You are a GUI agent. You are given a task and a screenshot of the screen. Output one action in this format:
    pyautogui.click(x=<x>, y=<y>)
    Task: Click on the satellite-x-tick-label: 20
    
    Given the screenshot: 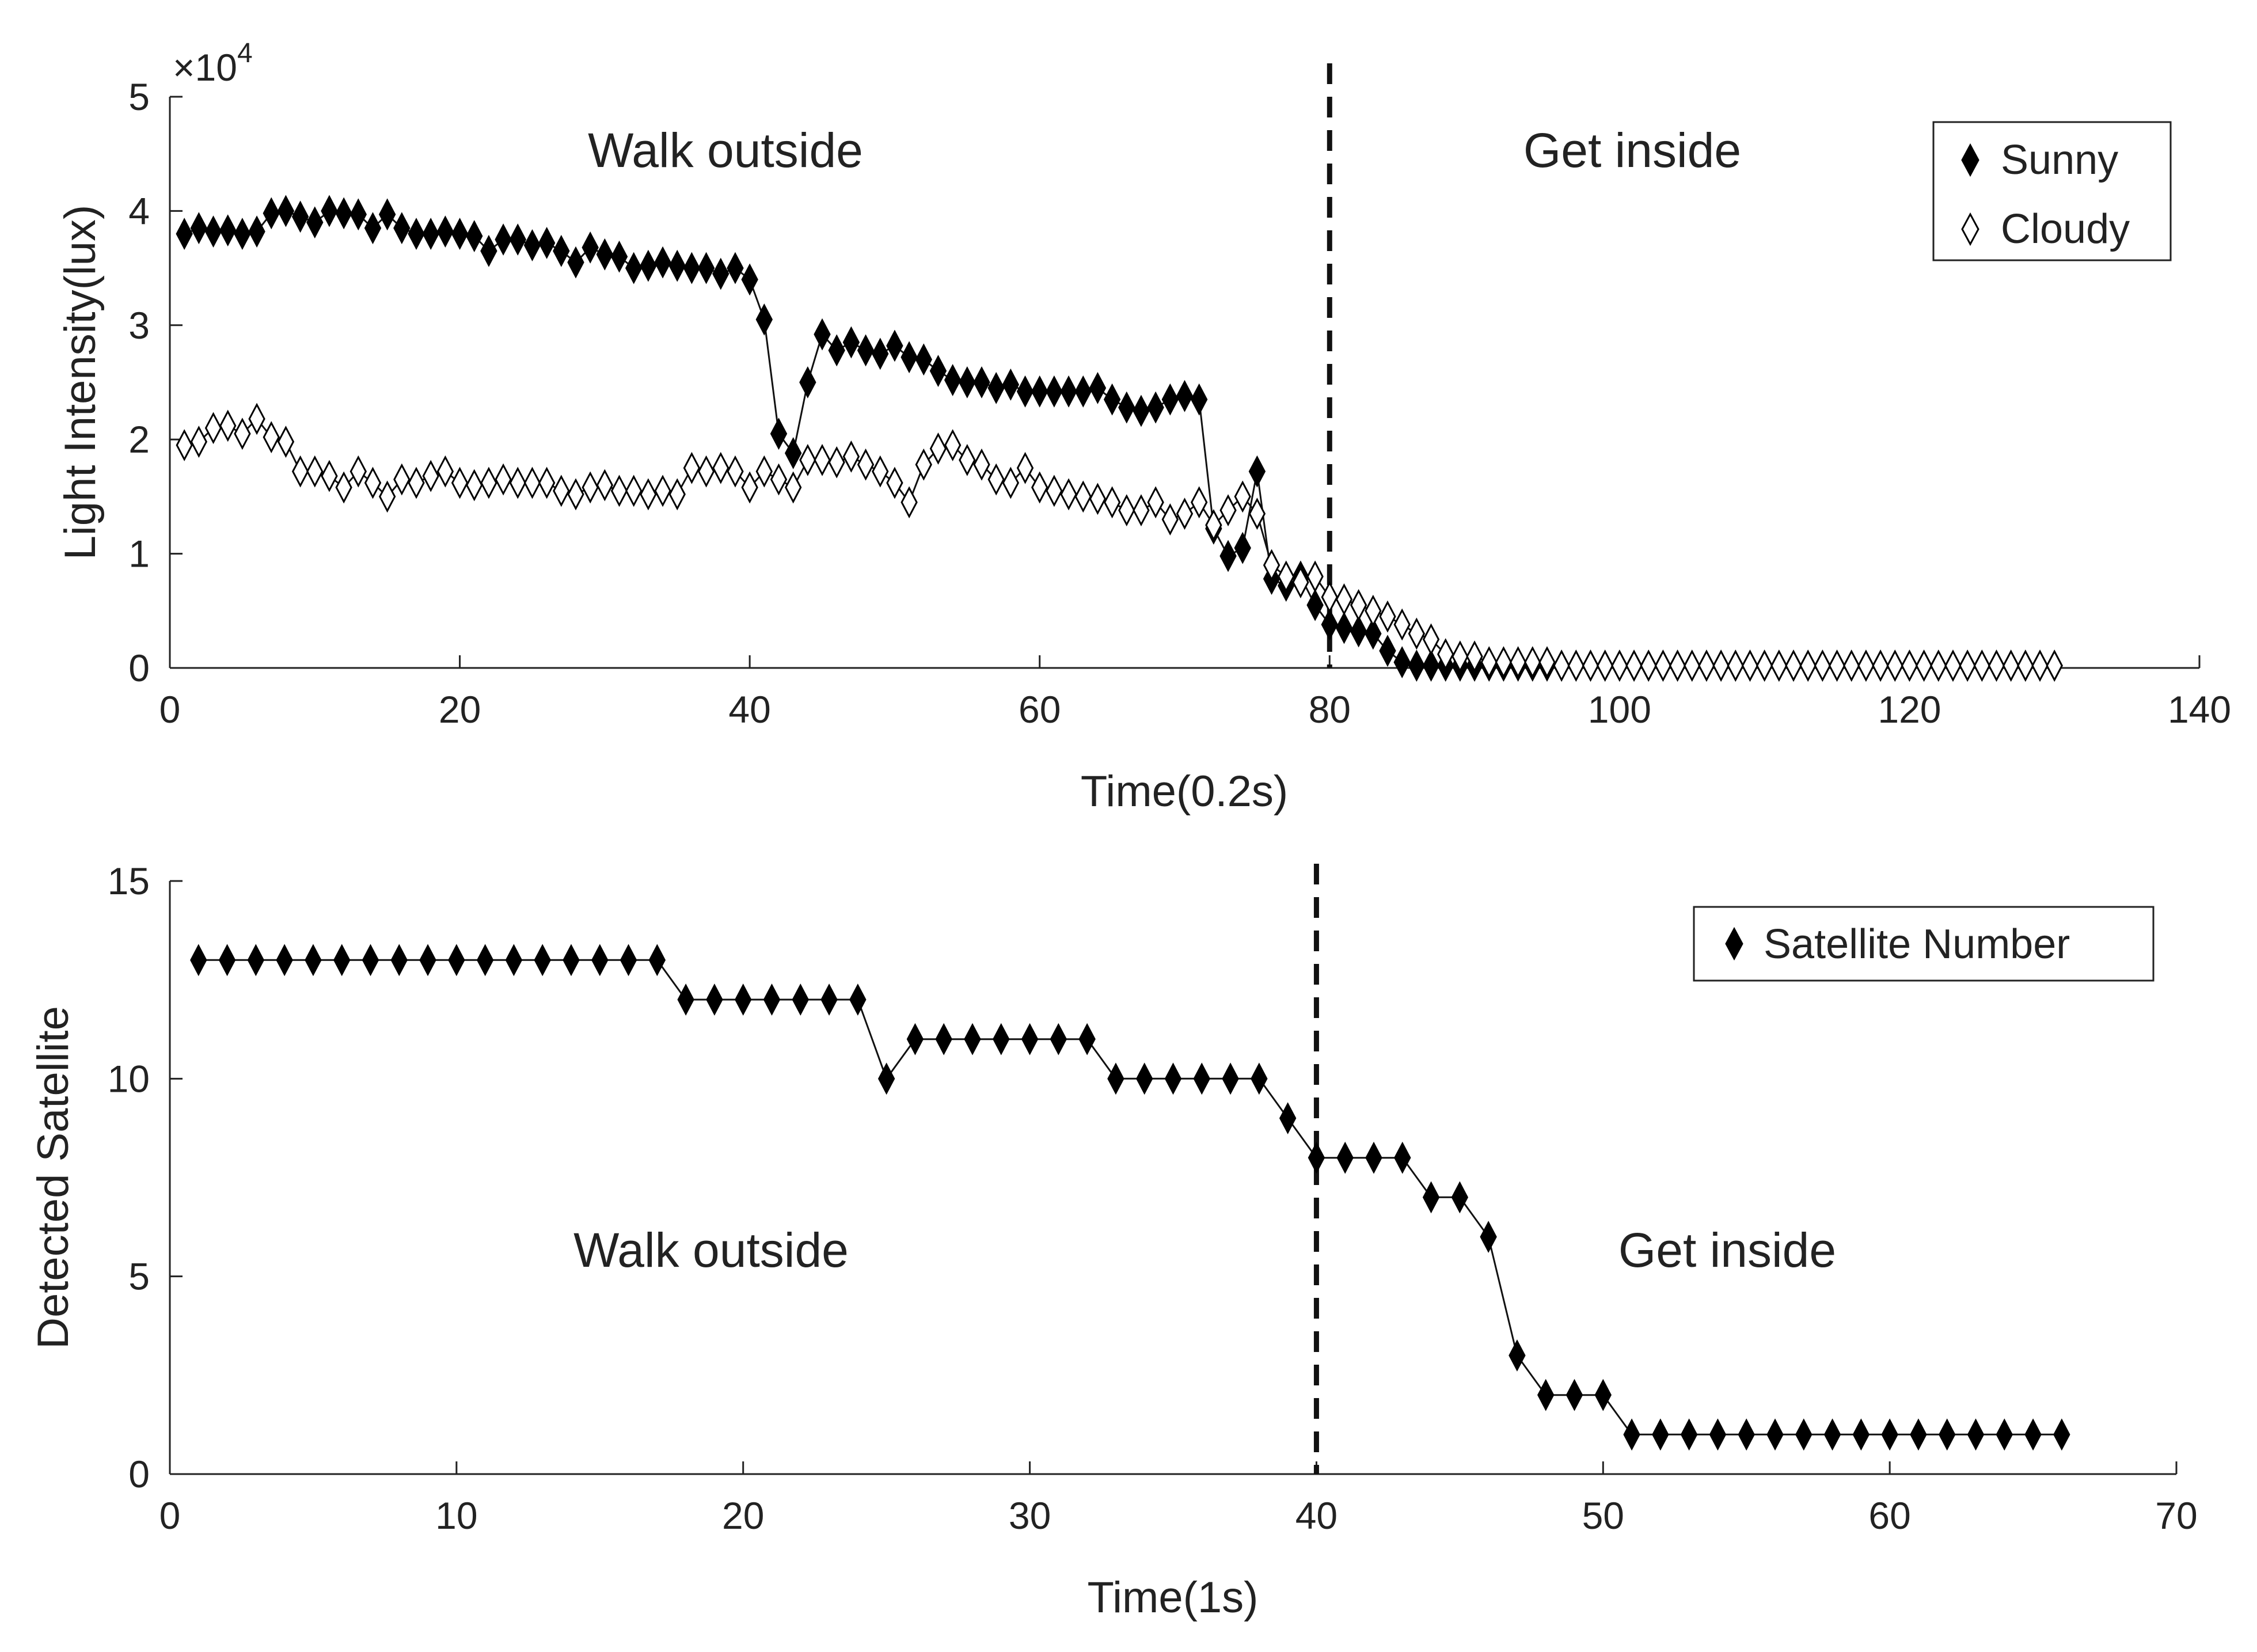 What is the action you would take?
    pyautogui.click(x=743, y=1515)
    